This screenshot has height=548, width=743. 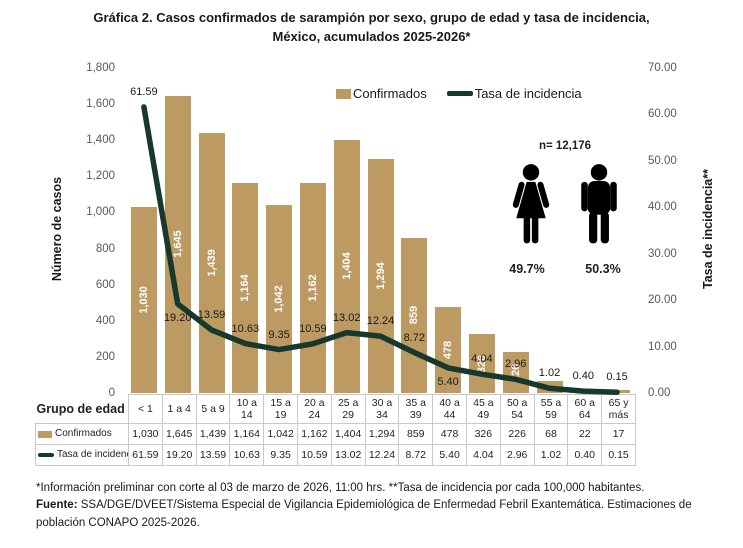 I want to click on legend-item-confirmados: Confirmados, so click(x=381, y=93).